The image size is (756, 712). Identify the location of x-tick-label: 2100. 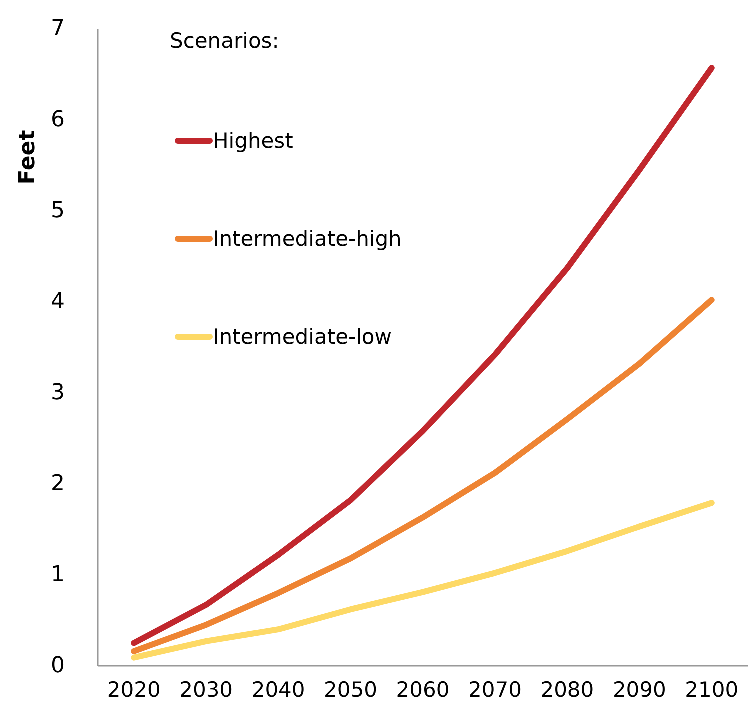
(712, 690).